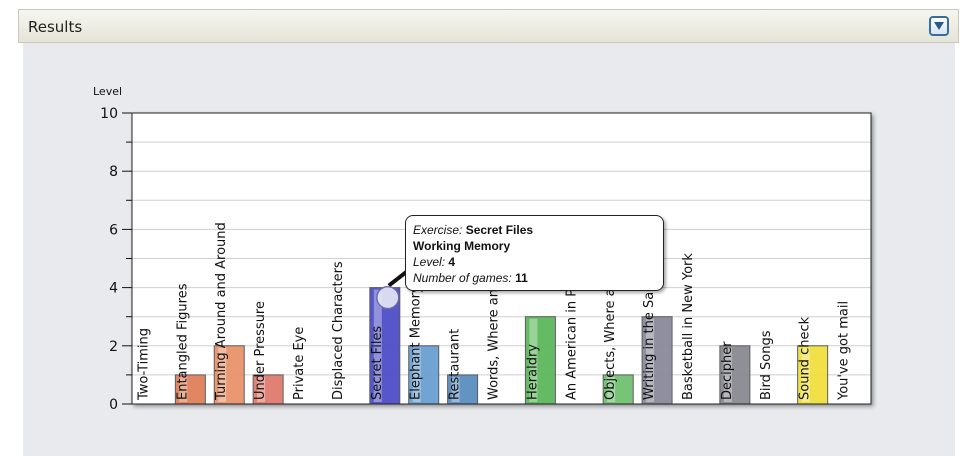  Describe the element at coordinates (452, 262) in the screenshot. I see `tooltip-level-value: 4` at that location.